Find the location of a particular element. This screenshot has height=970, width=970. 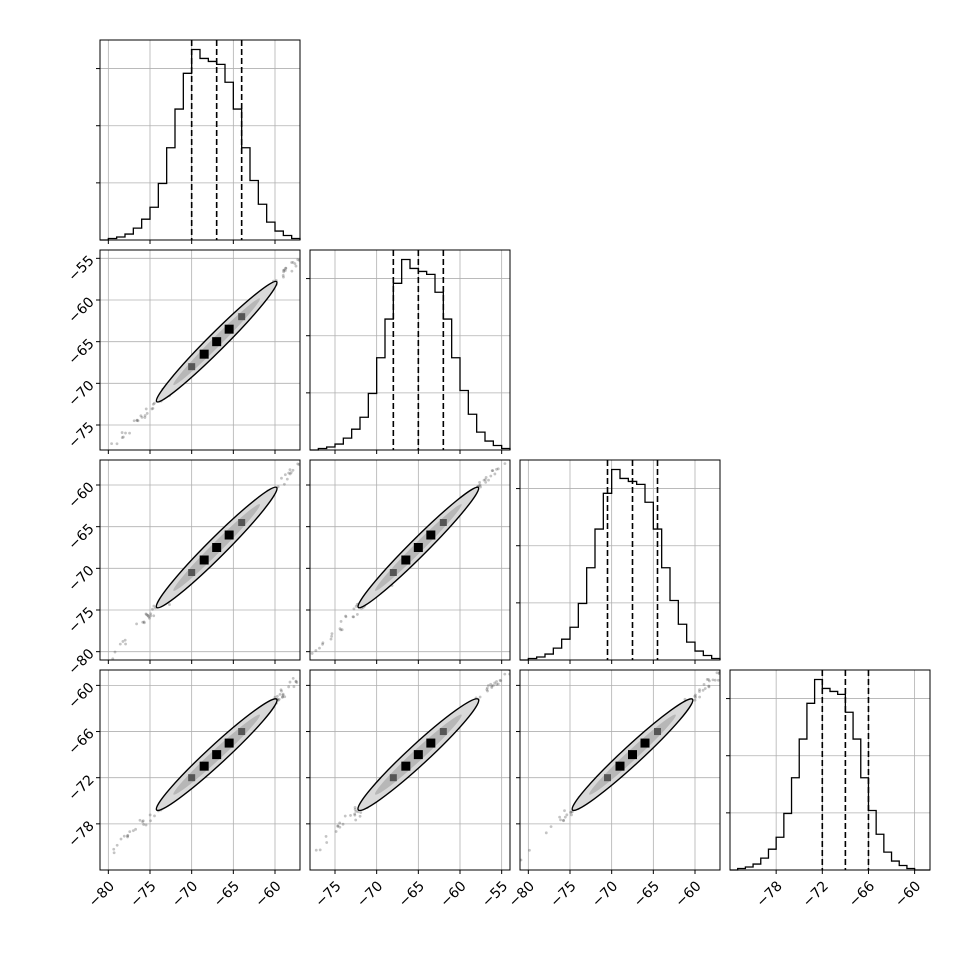

density-core is located at coordinates (217, 755).